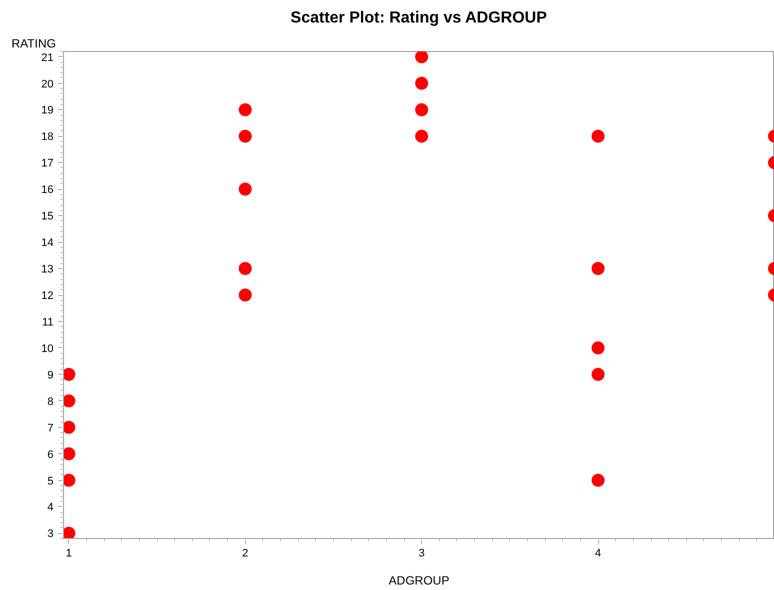 The image size is (774, 590). Describe the element at coordinates (245, 554) in the screenshot. I see `x-tick-label: 2` at that location.